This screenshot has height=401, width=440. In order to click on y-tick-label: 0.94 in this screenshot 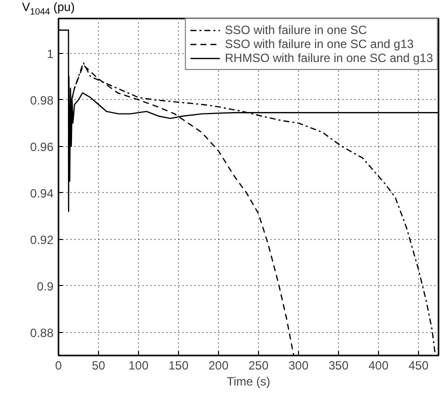, I will do `click(42, 193)`.